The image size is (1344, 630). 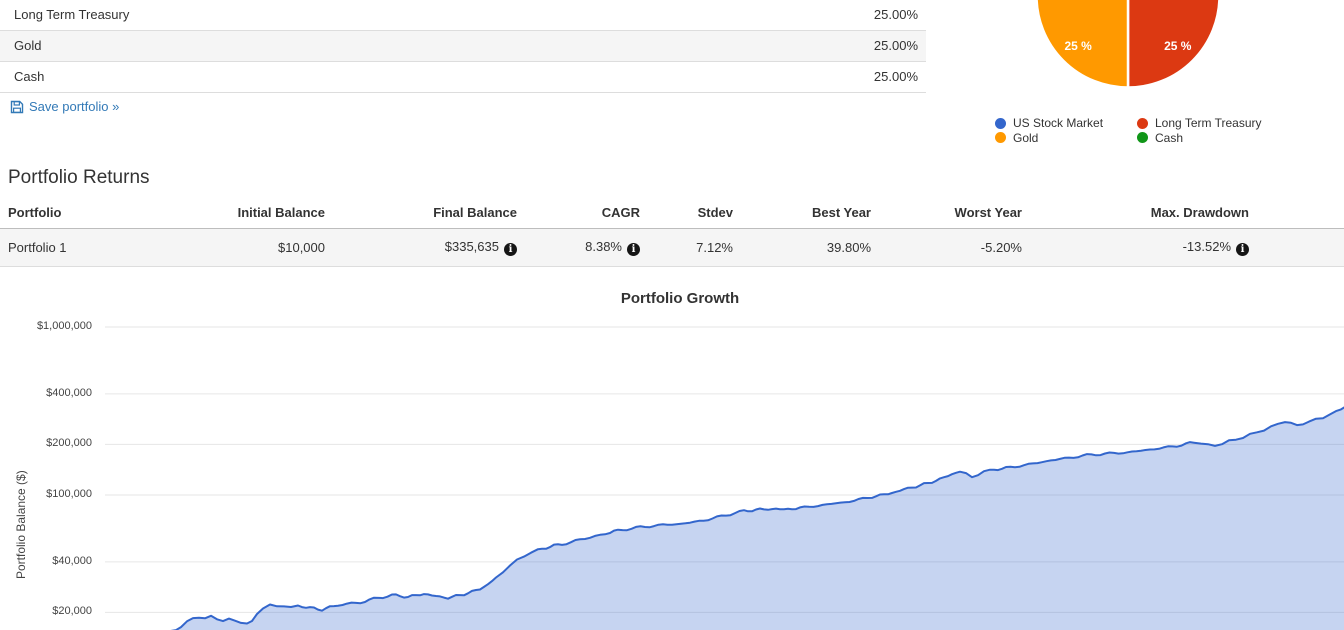 I want to click on column-header-worst-year: Worst Year, so click(x=954, y=213).